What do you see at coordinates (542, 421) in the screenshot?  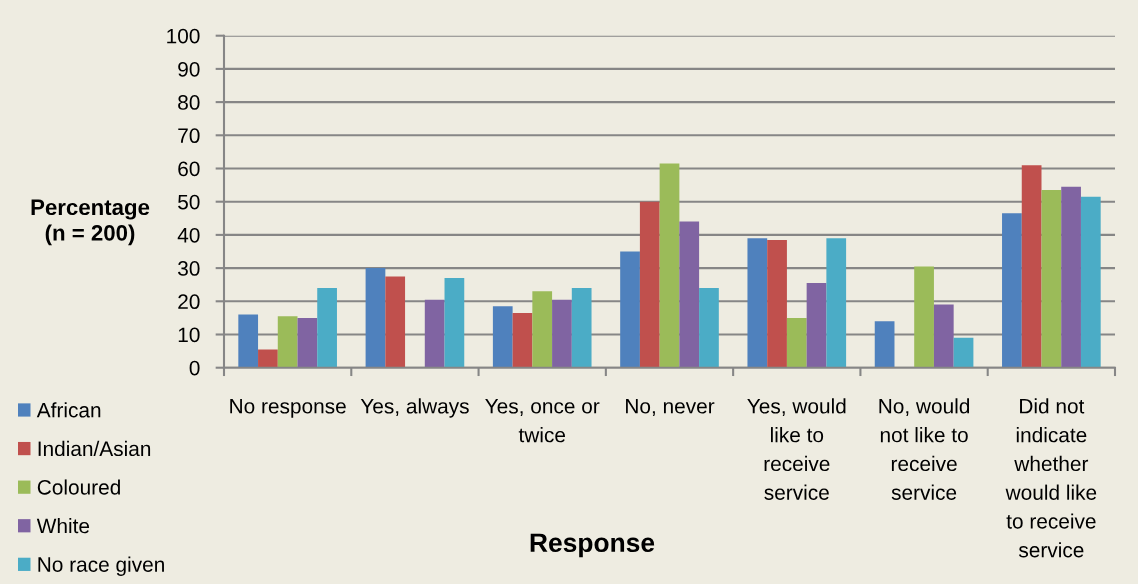 I see `x-tick-label: Yes, once or twice` at bounding box center [542, 421].